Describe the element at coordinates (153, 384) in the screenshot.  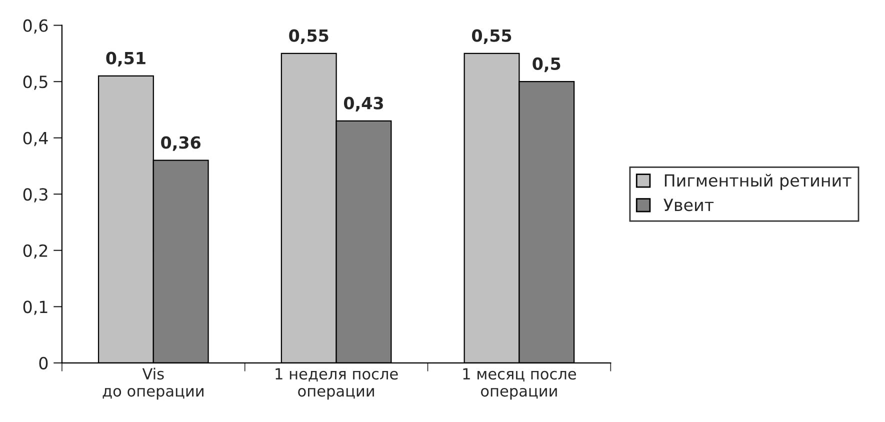
I see `x-tick-label: Vis до операции` at that location.